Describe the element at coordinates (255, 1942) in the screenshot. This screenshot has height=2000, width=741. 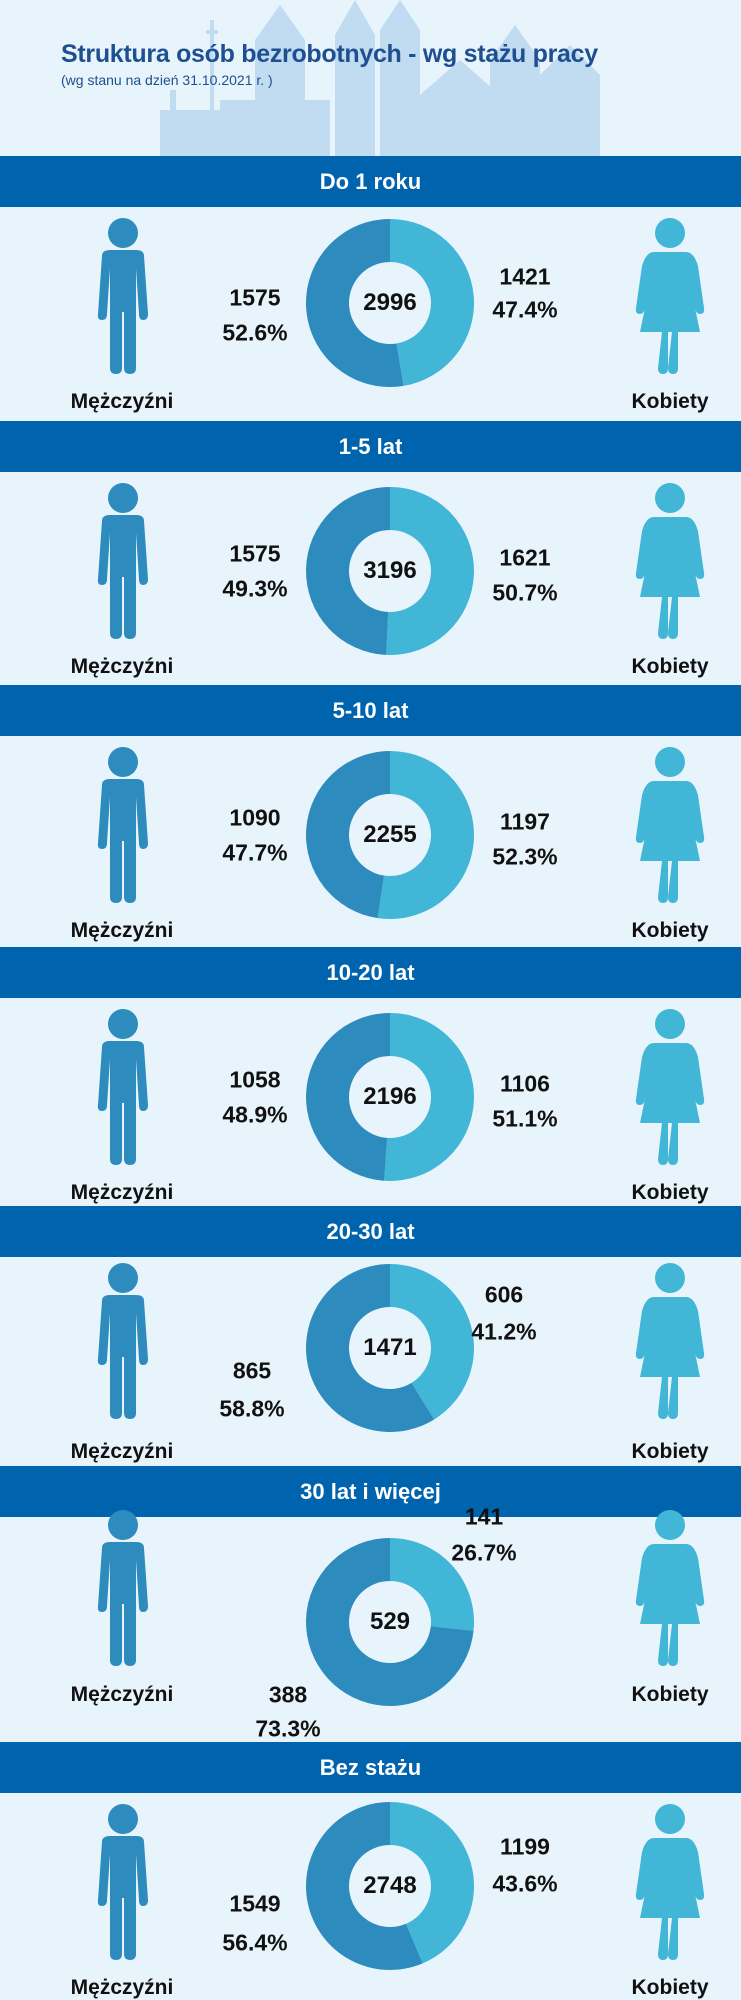
I see `men-percent: 56.4%` at that location.